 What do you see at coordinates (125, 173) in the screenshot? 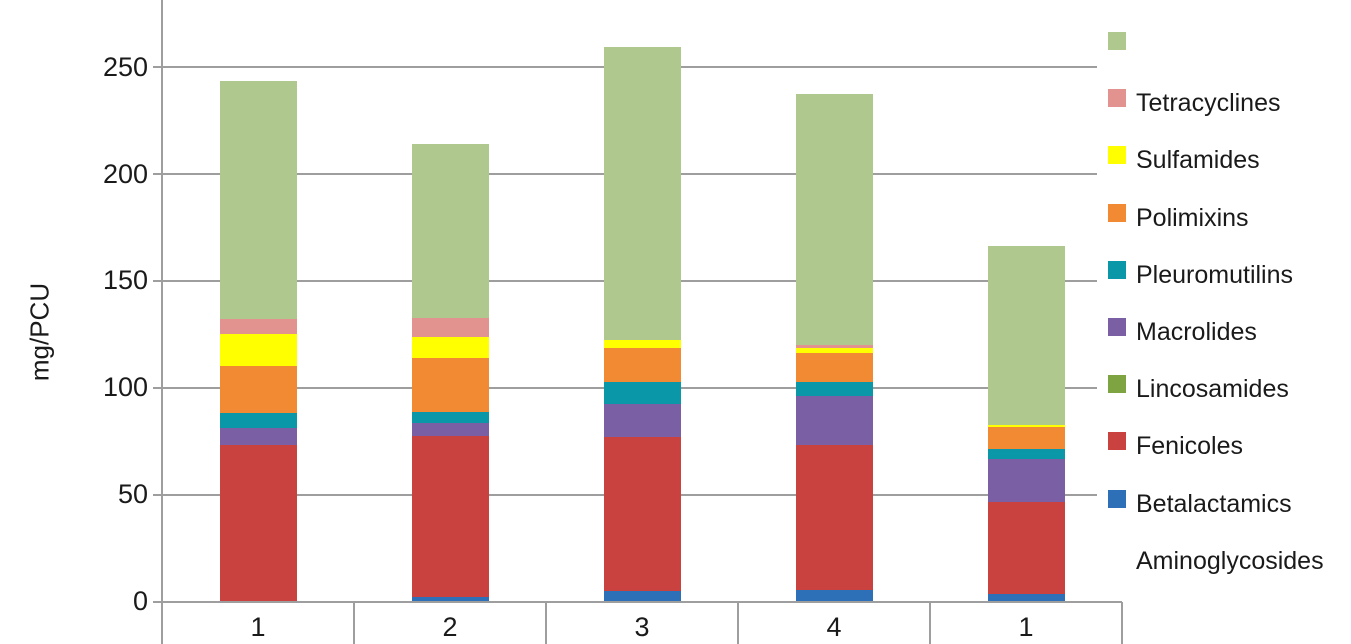
I see `y-tick-label: 200` at bounding box center [125, 173].